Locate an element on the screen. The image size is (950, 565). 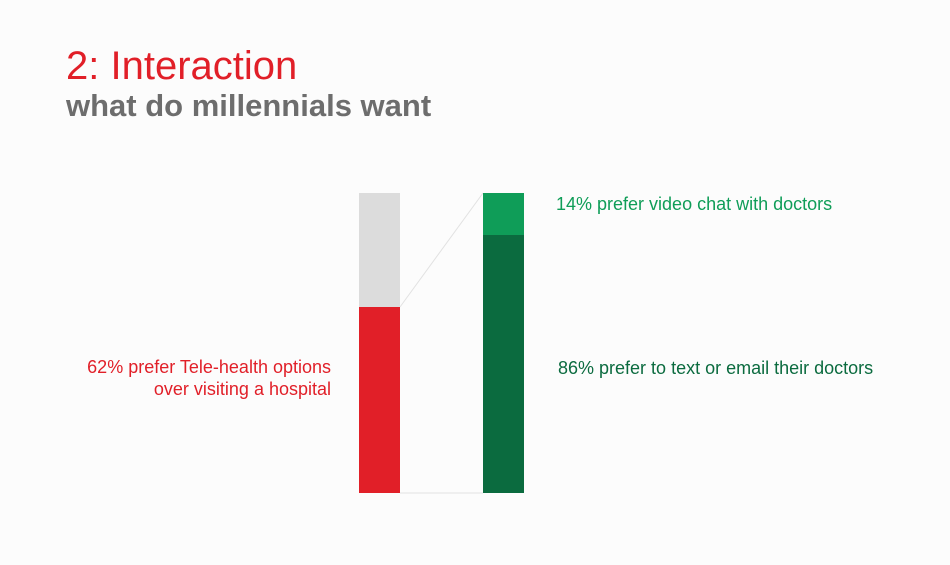
chart-title: 2: Interaction is located at coordinates (182, 66).